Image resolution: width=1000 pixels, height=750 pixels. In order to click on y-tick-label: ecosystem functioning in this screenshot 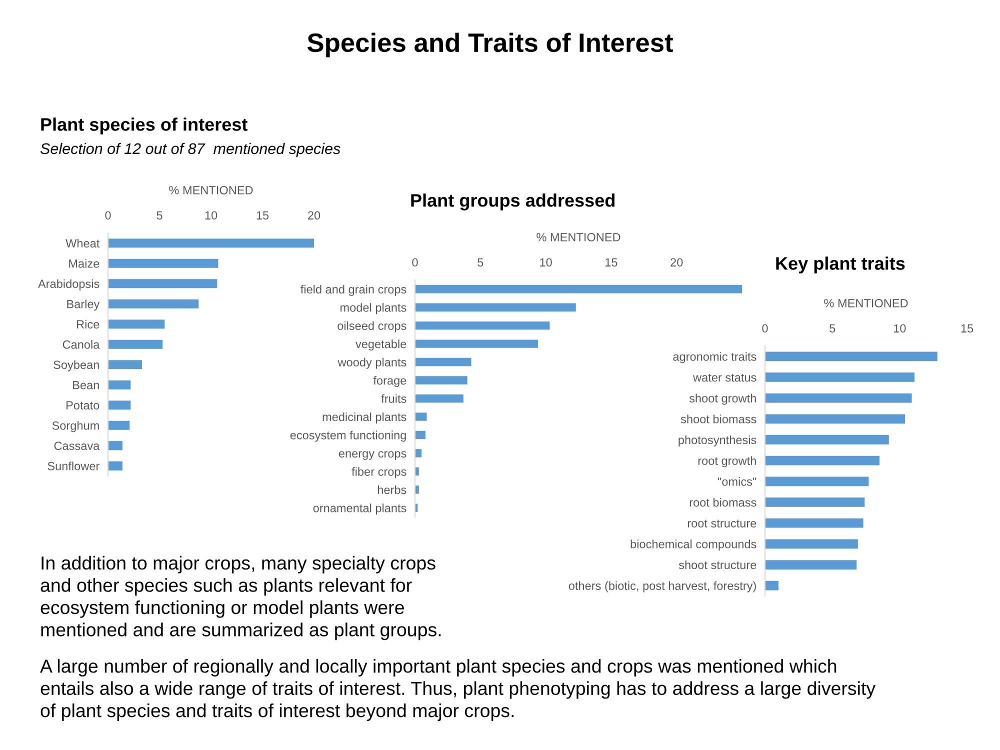, I will do `click(348, 436)`.